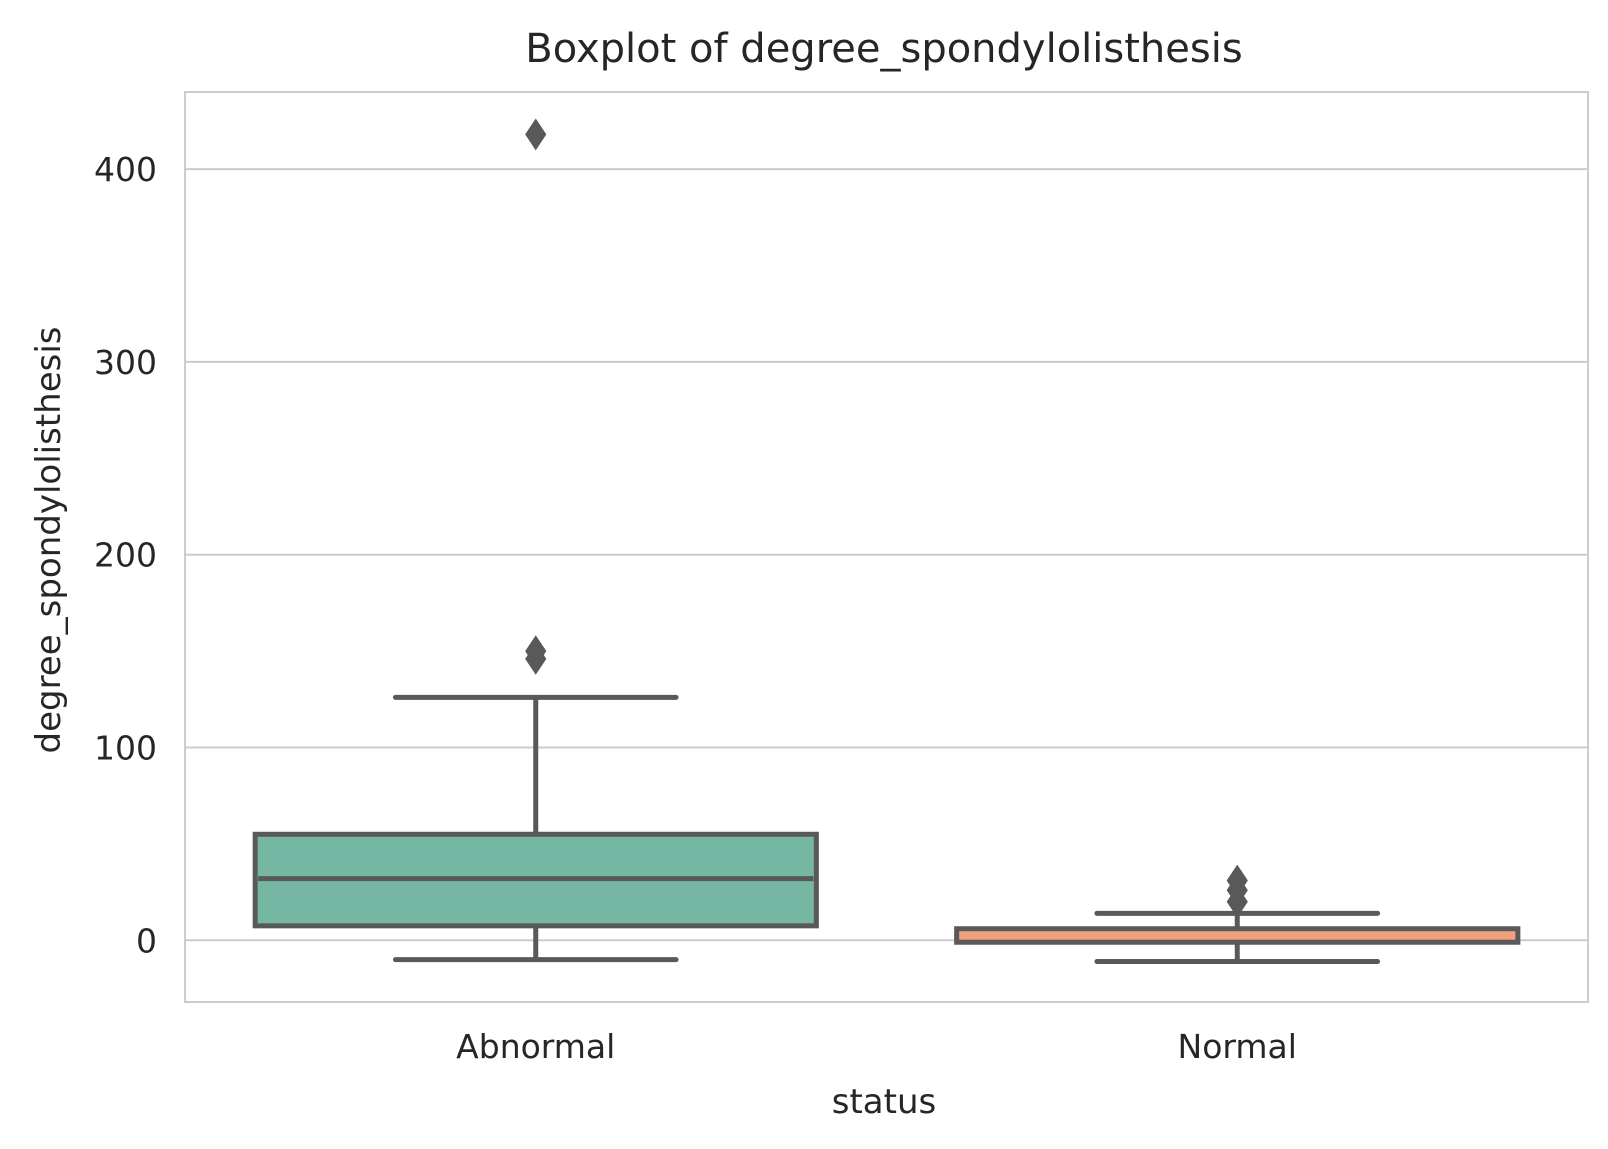 Image resolution: width=1608 pixels, height=1149 pixels. Describe the element at coordinates (49, 539) in the screenshot. I see `y-axis-label: degree_spondylolisthesis` at that location.